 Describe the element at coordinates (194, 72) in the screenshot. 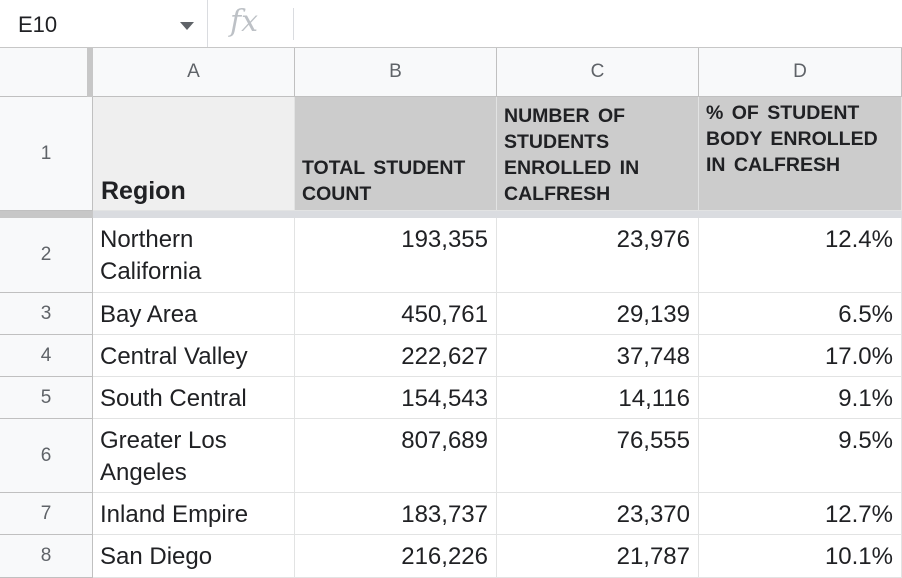

I see `column-header-a: A` at that location.